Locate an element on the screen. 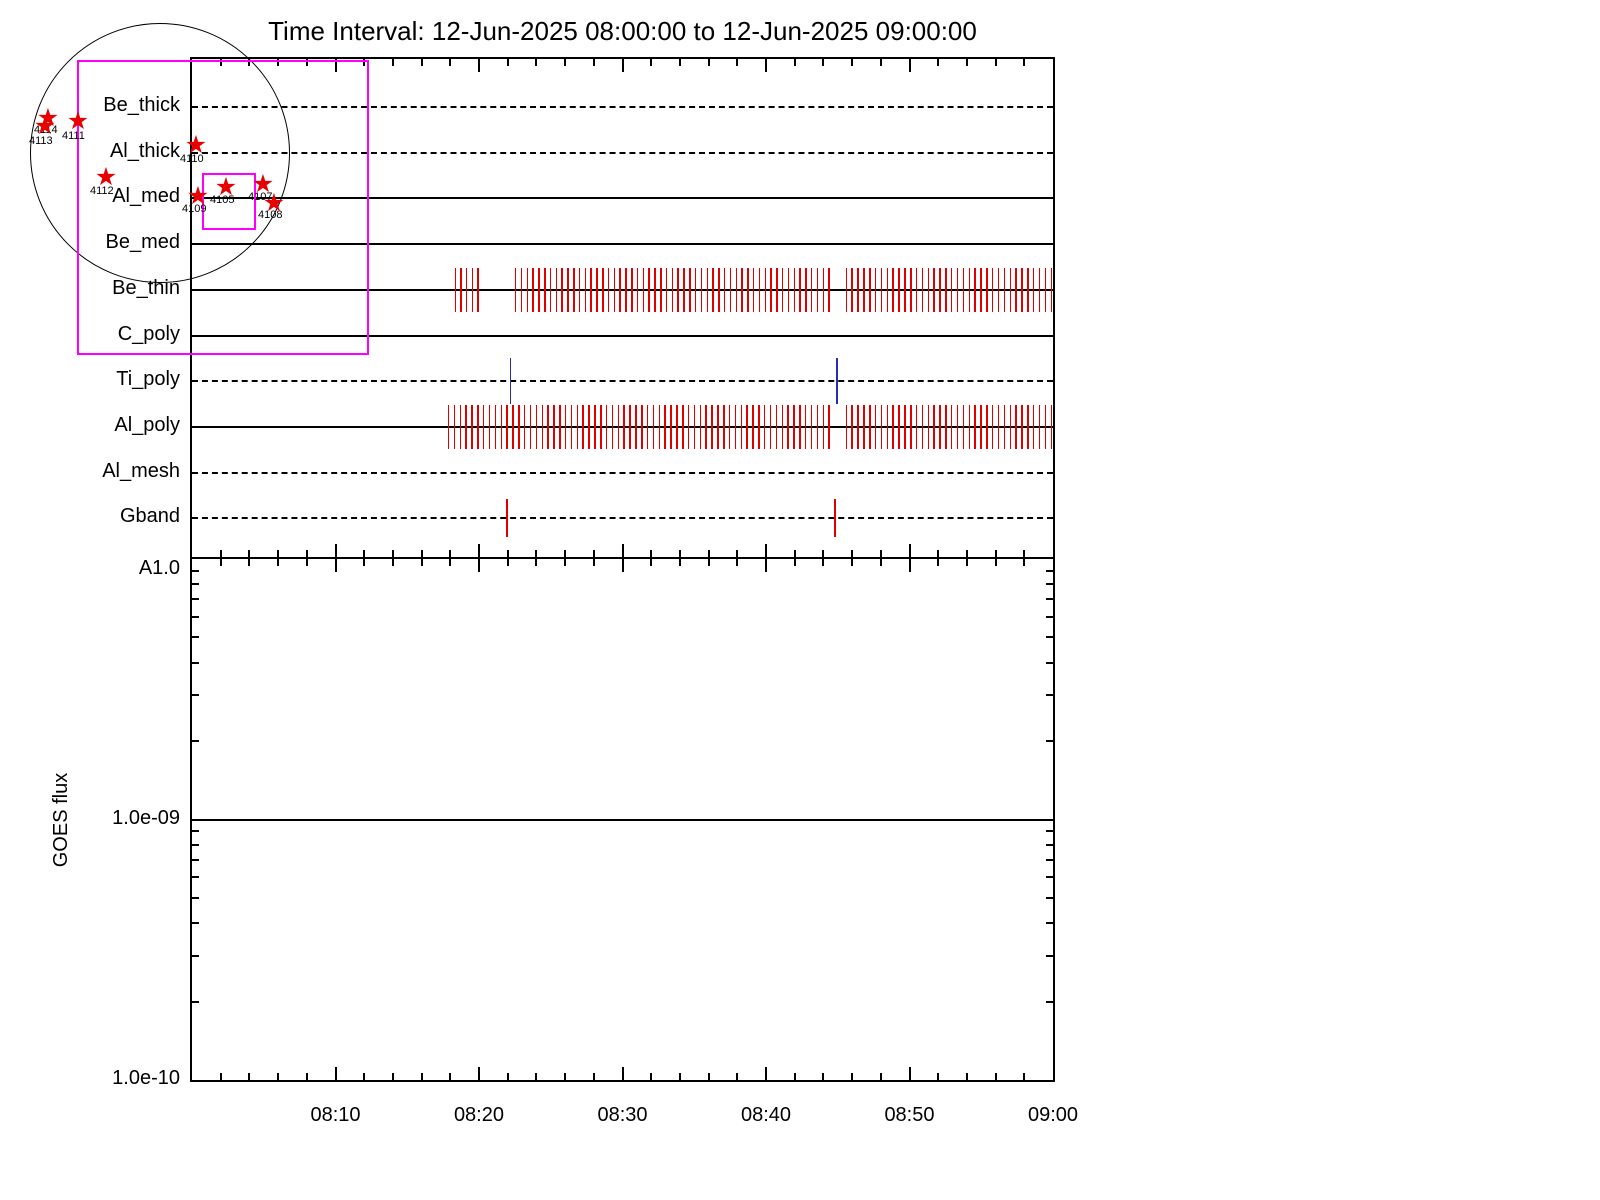 The width and height of the screenshot is (1600, 1200). x-tick-label: 08:20 is located at coordinates (478, 1115).